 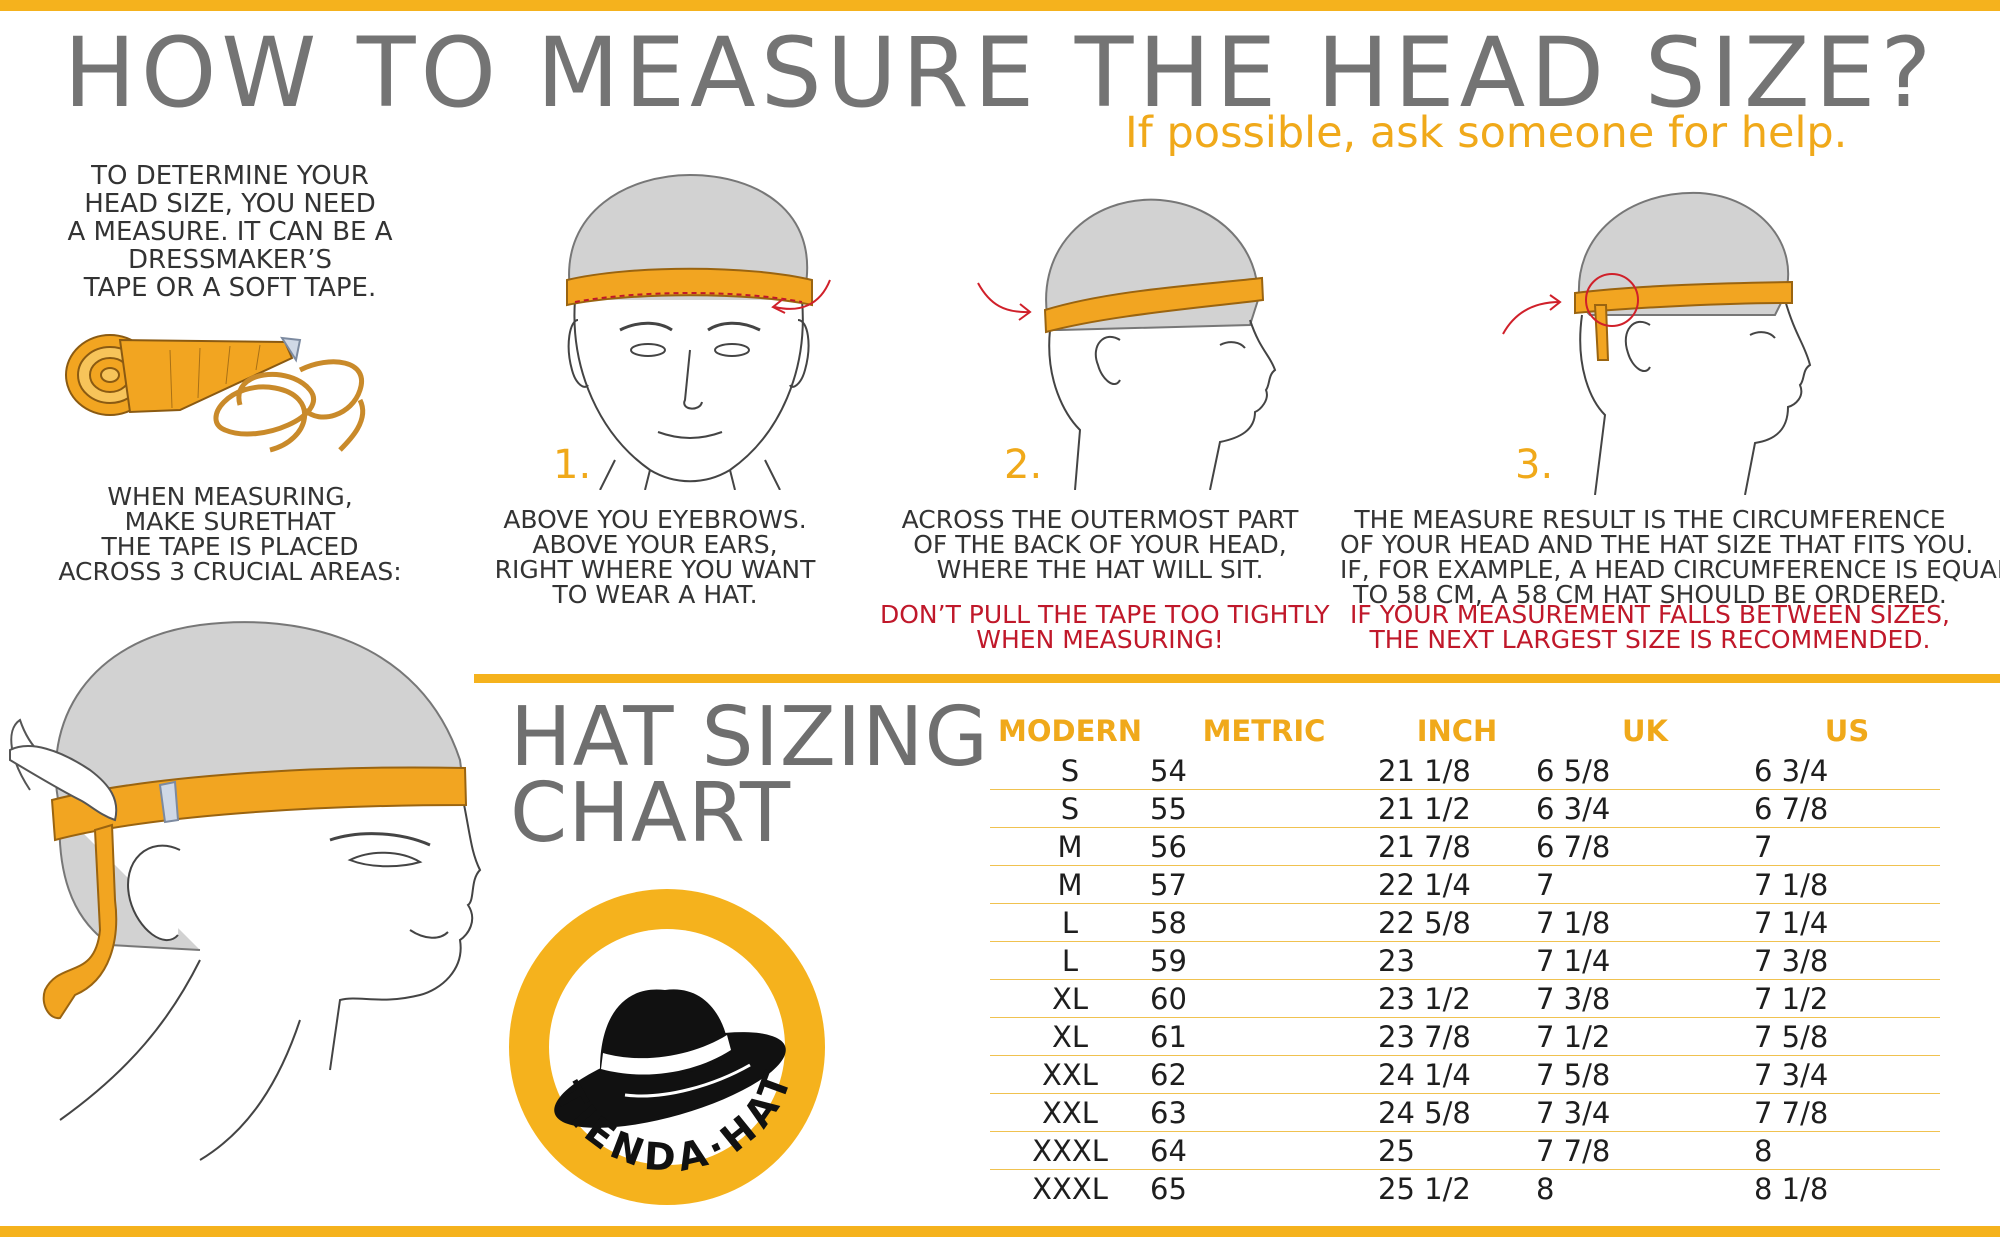 I want to click on cell-inch: 24 1/4, so click(x=1457, y=1074).